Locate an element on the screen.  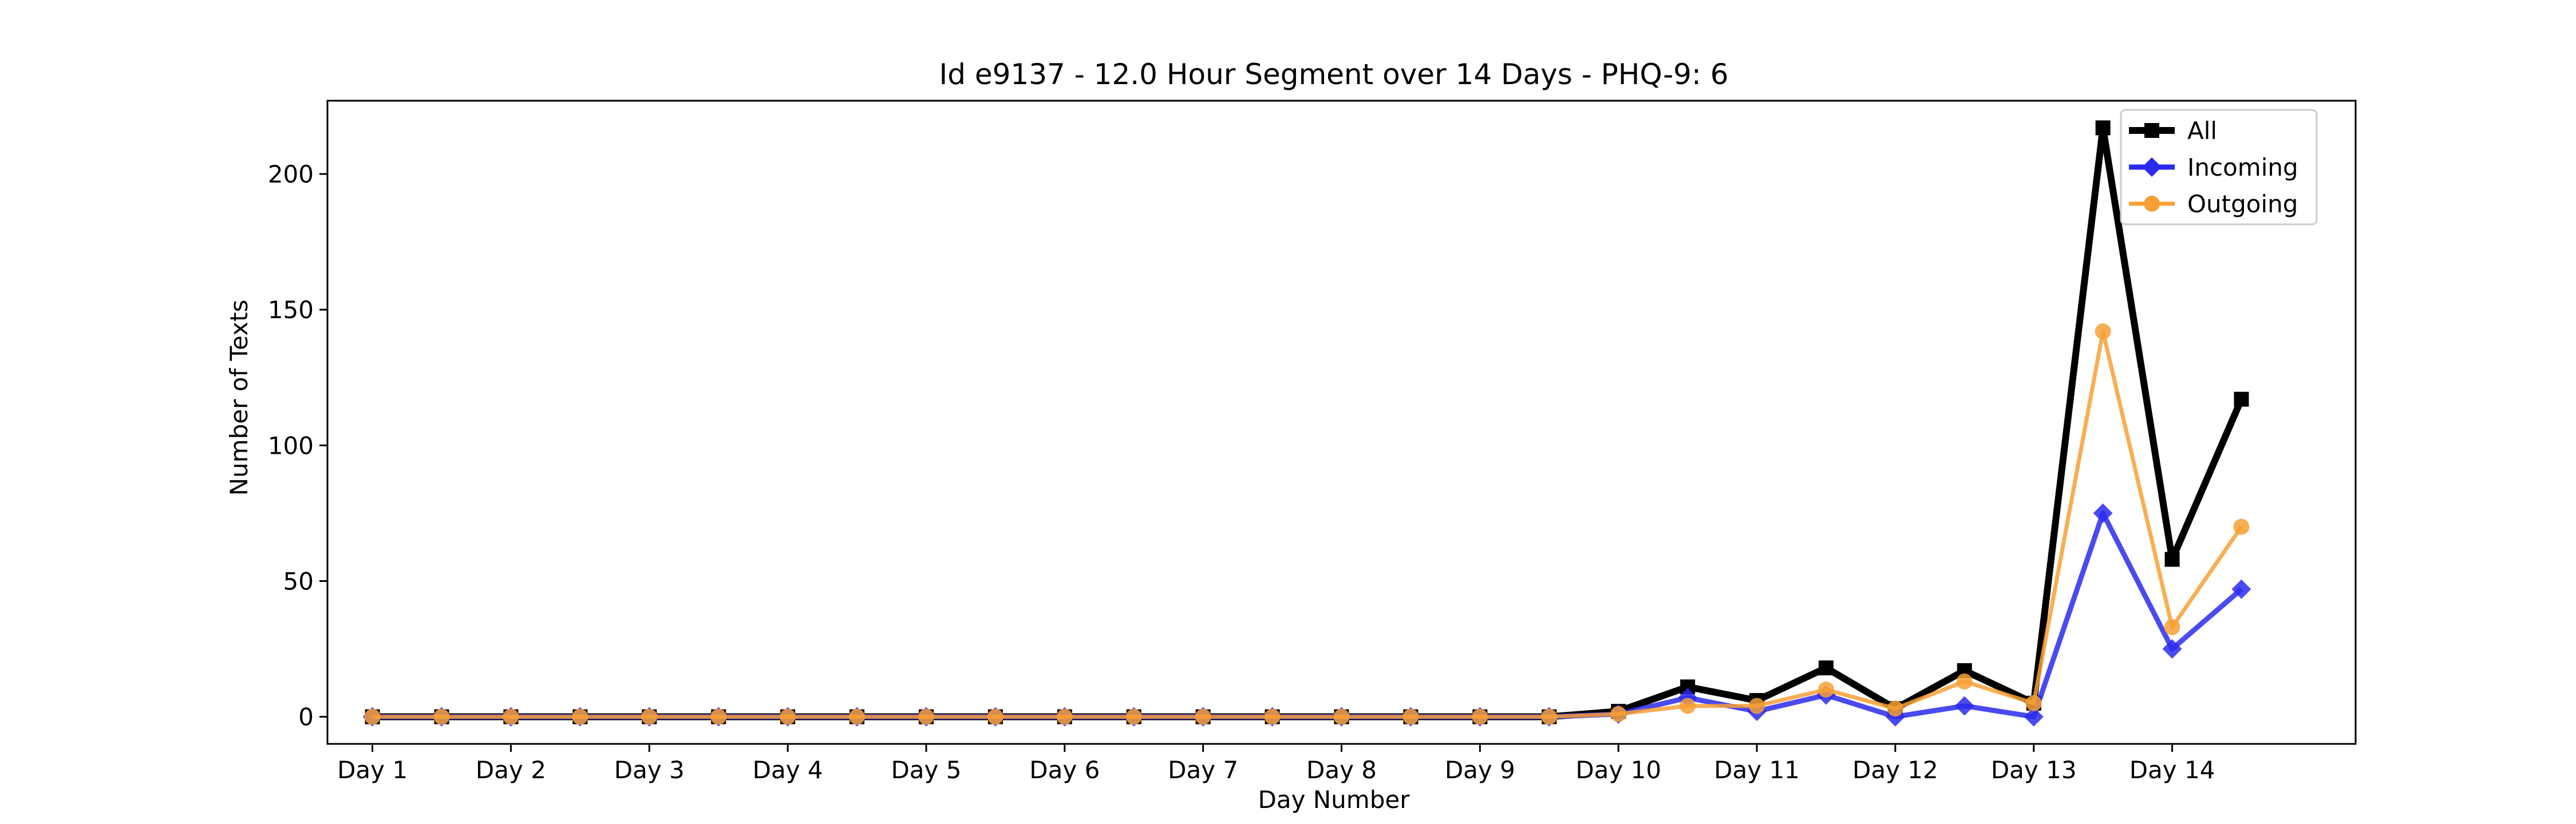
legend-label: Incoming is located at coordinates (2242, 167).